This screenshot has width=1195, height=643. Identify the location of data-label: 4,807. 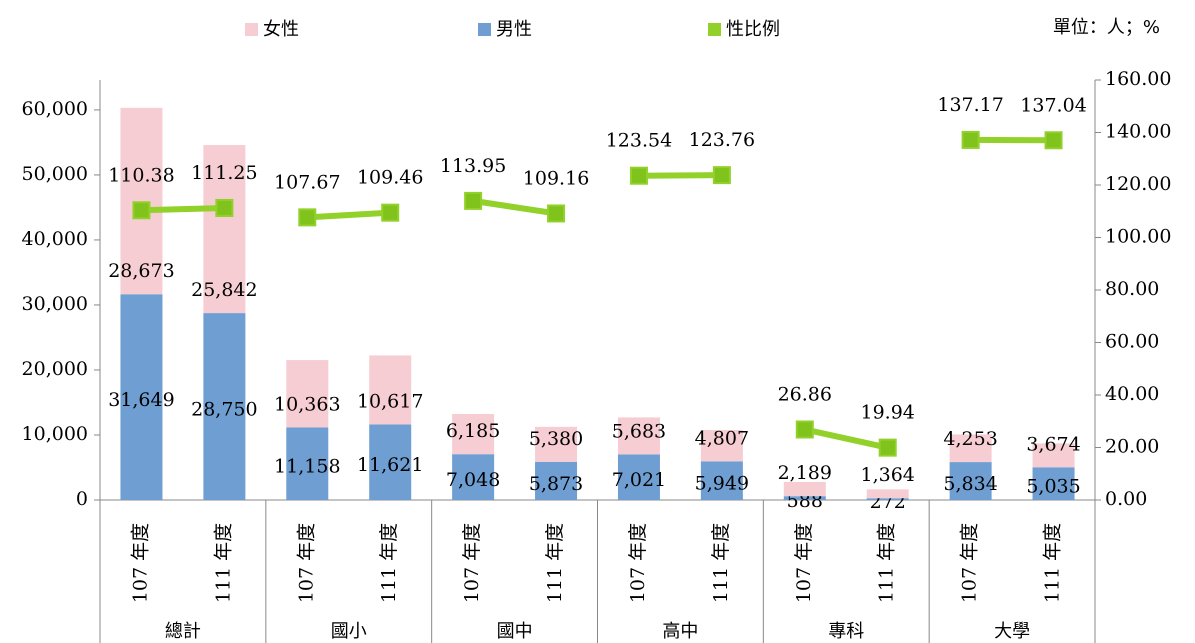
(722, 438).